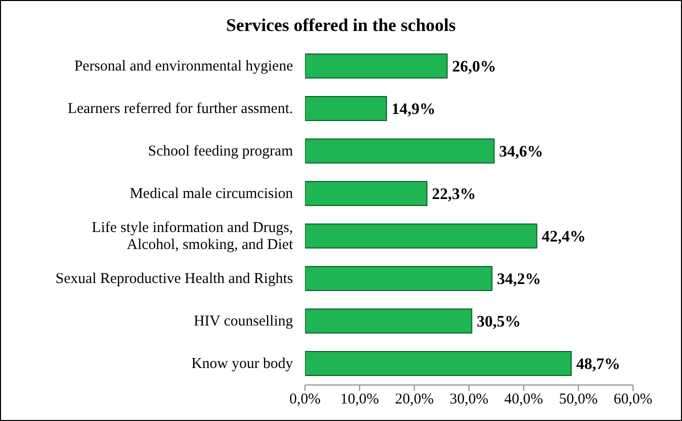  Describe the element at coordinates (454, 195) in the screenshot. I see `data-label: 22,3%` at that location.